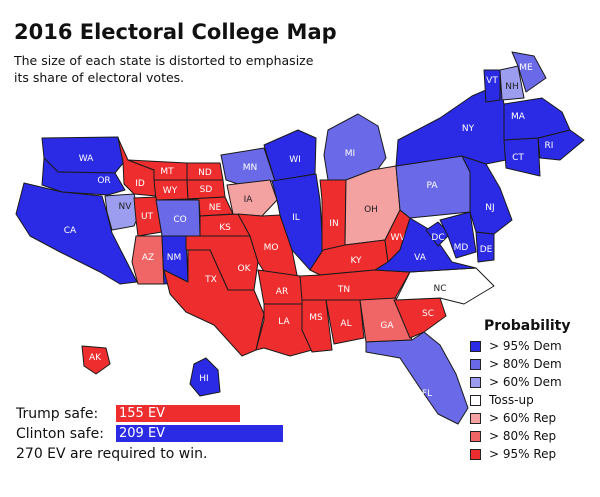 This screenshot has width=600, height=497. What do you see at coordinates (427, 394) in the screenshot?
I see `state-label-FL: FL` at bounding box center [427, 394].